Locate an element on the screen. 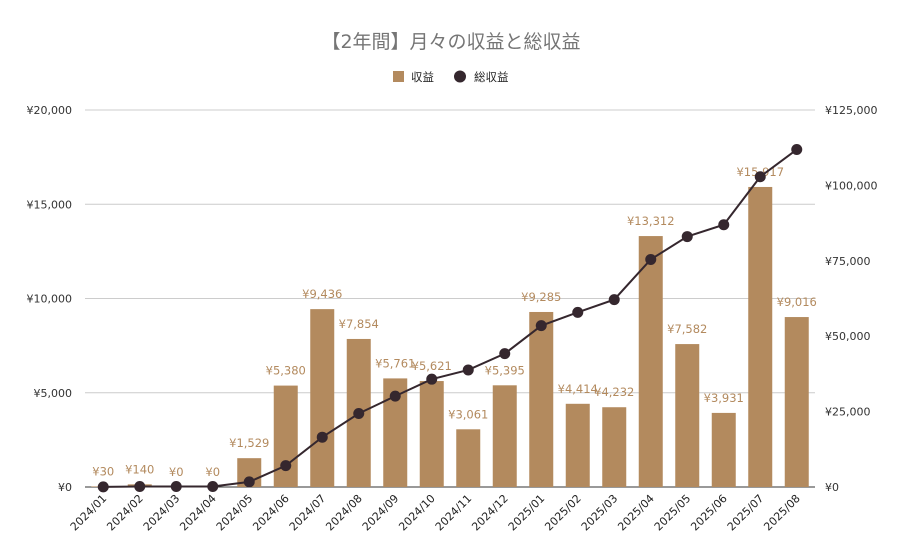 Image resolution: width=903 pixels, height=558 pixels. x-tick-label: 2025/07 is located at coordinates (746, 513).